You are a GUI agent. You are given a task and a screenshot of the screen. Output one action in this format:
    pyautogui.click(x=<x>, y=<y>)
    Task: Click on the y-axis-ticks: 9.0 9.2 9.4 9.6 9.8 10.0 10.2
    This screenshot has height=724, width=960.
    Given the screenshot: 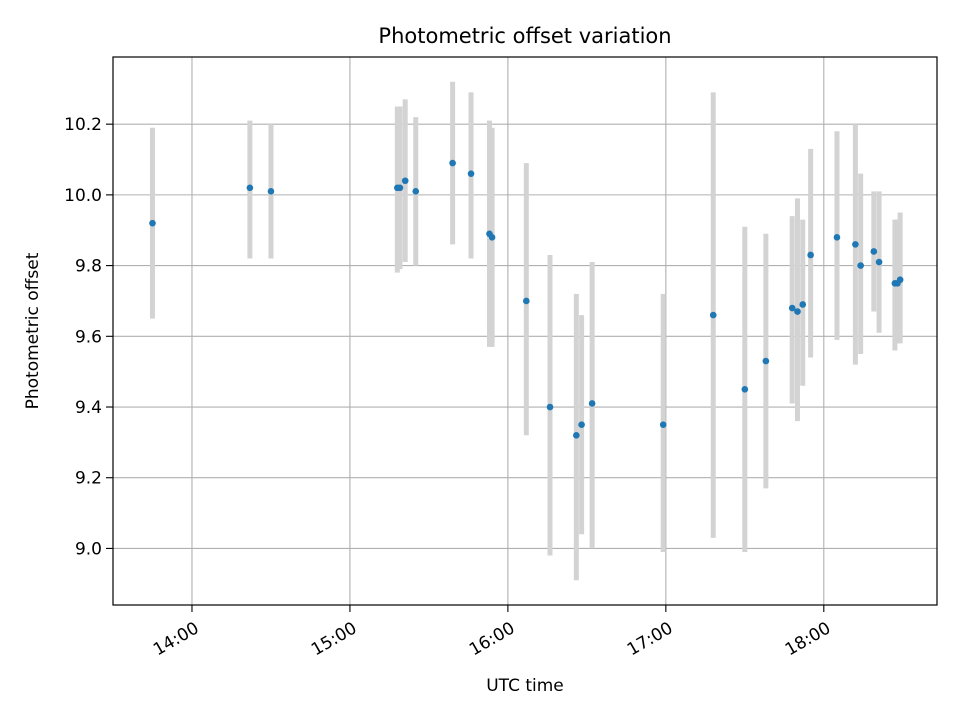 What is the action you would take?
    pyautogui.click(x=88, y=337)
    